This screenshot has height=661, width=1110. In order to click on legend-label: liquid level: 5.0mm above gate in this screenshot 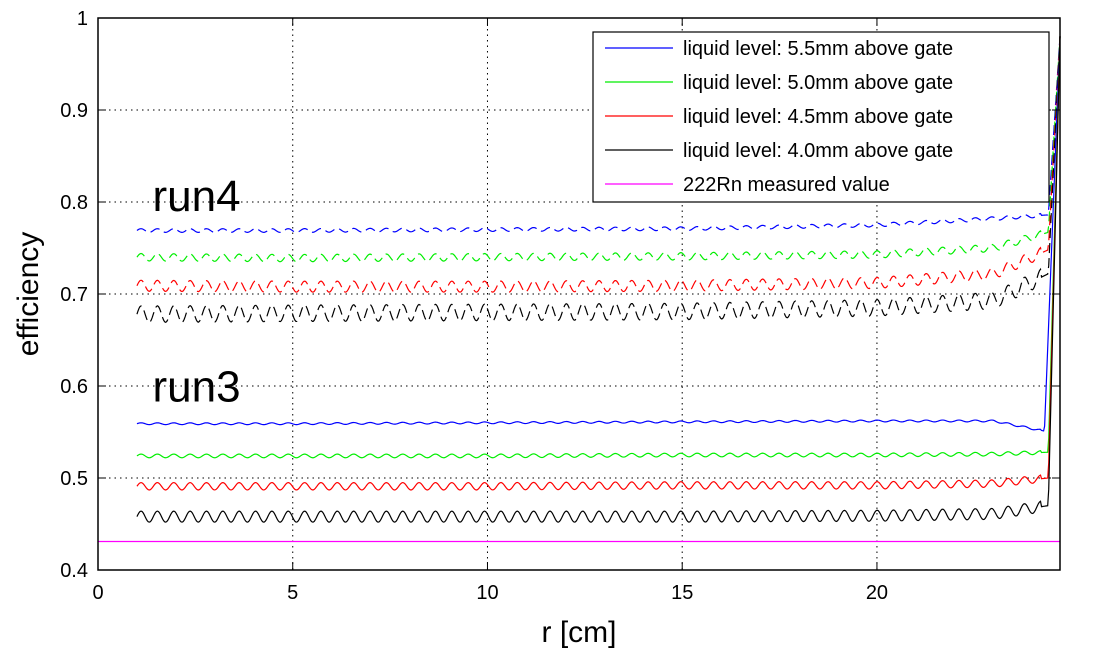, I will do `click(818, 83)`.